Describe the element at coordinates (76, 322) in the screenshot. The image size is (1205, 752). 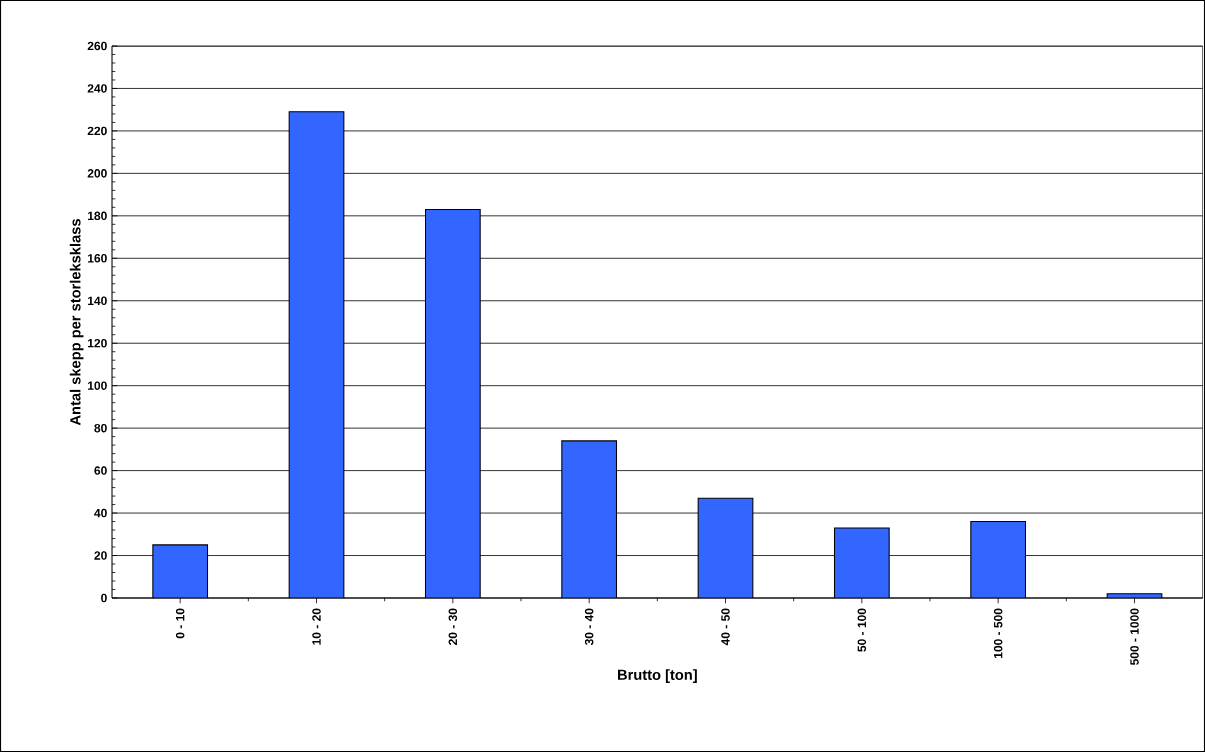
I see `y-axis-title: Antal skepp per storleksklass` at that location.